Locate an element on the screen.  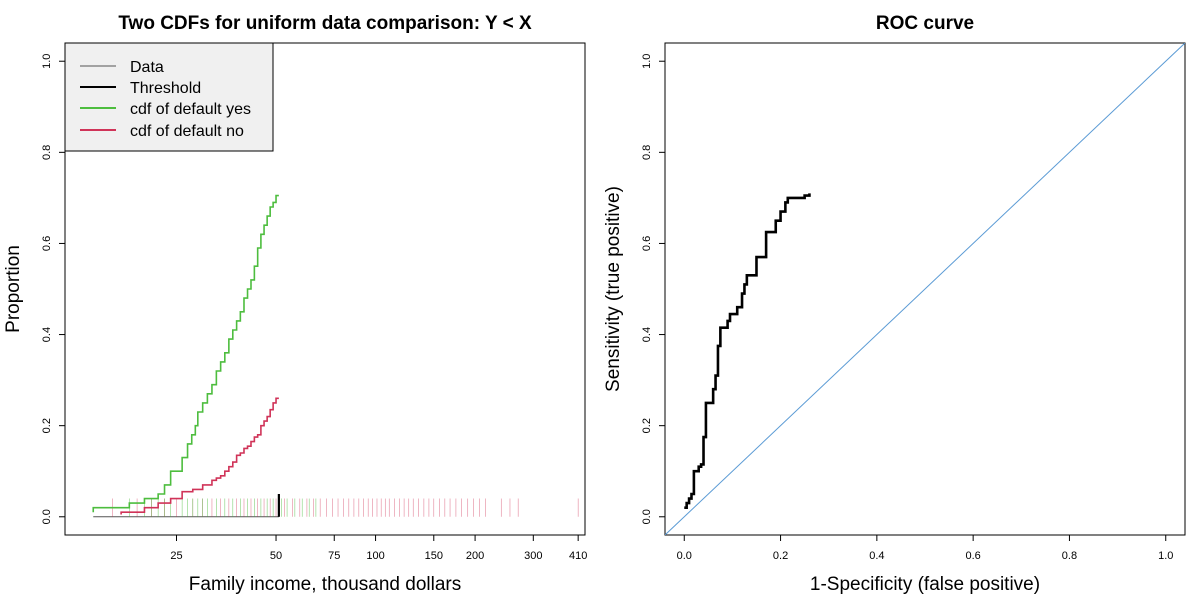
right-x-tick-label: 1.0 is located at coordinates (1165, 556).